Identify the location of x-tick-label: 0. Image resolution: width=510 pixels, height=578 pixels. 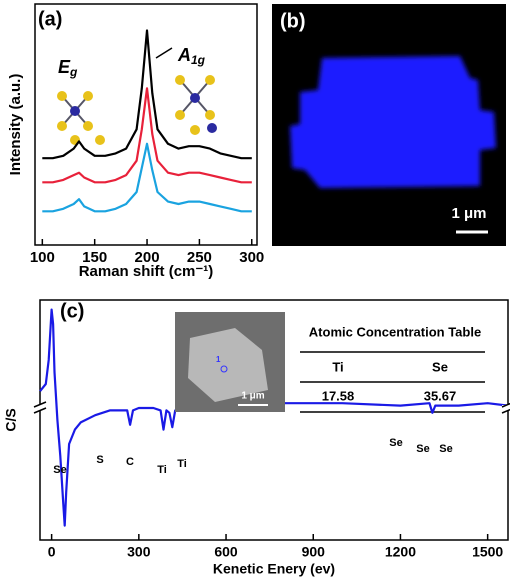
(52, 552).